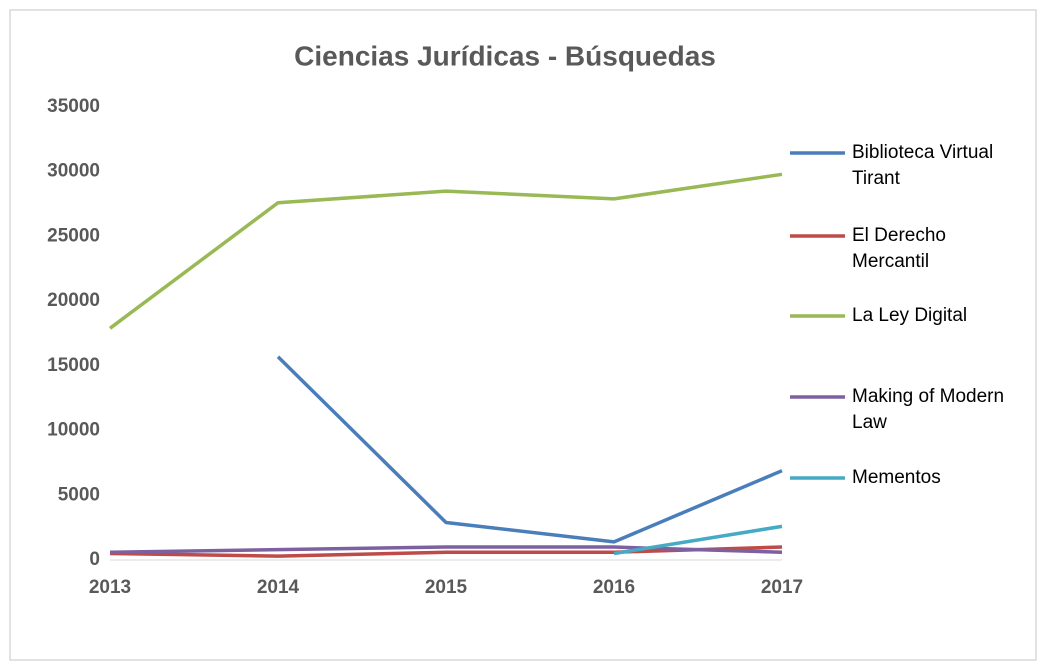 The width and height of the screenshot is (1048, 672). Describe the element at coordinates (928, 409) in the screenshot. I see `legend-label: Making of Modern Law` at that location.